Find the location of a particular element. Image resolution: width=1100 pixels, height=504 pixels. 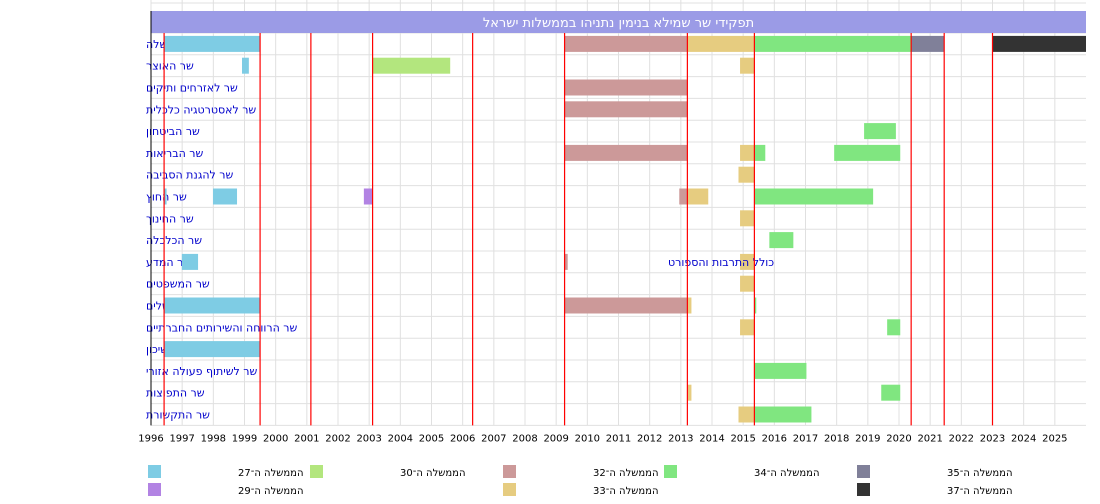

legend-label: הממשלה ה־33 is located at coordinates (625, 491).